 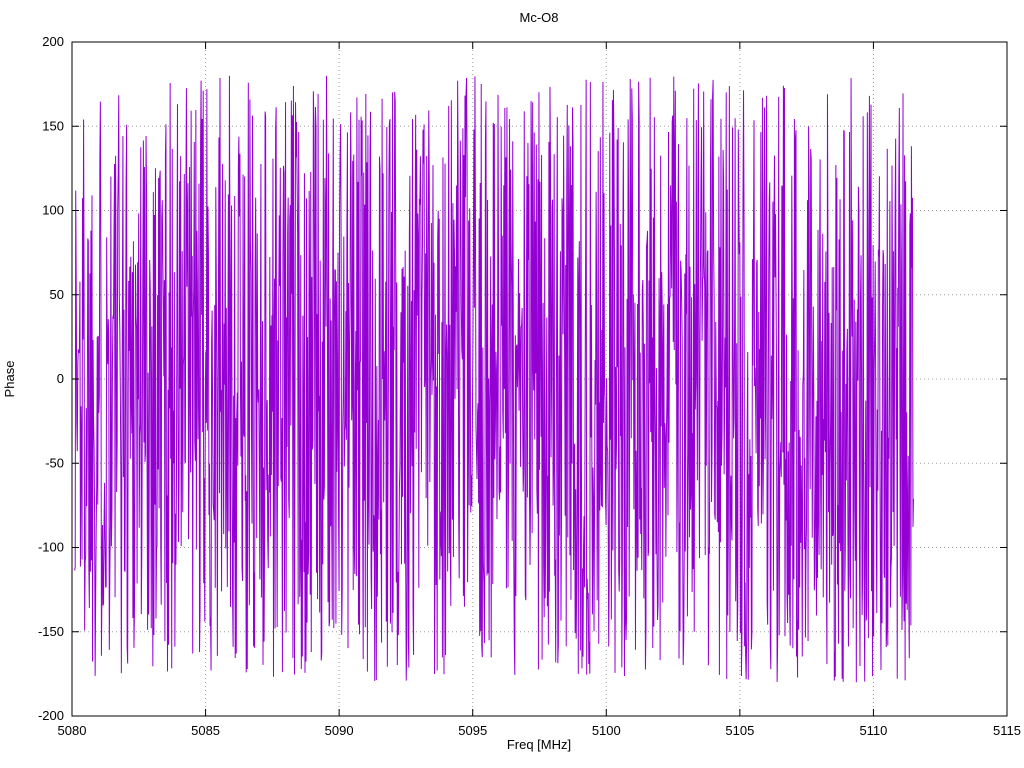 What do you see at coordinates (739, 730) in the screenshot?
I see `x-tick-label: 5105` at bounding box center [739, 730].